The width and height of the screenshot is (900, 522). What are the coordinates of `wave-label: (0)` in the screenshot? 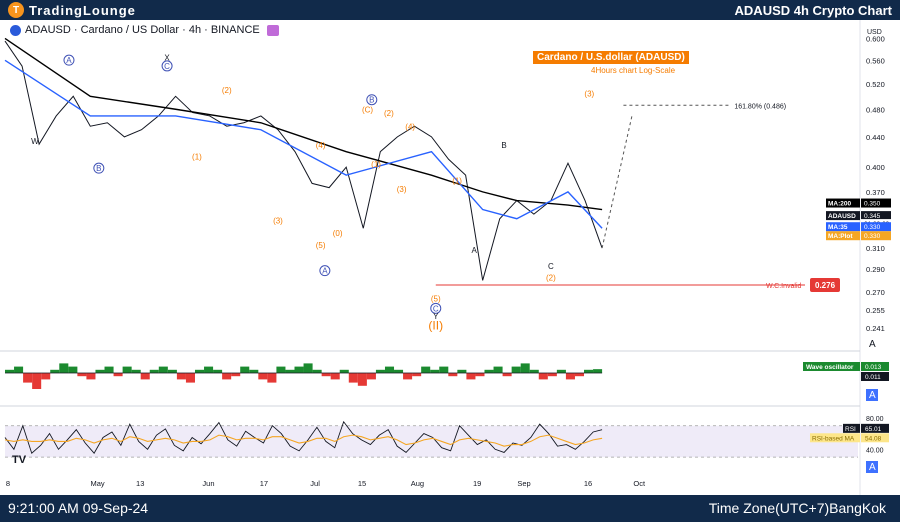 It's located at (338, 233).